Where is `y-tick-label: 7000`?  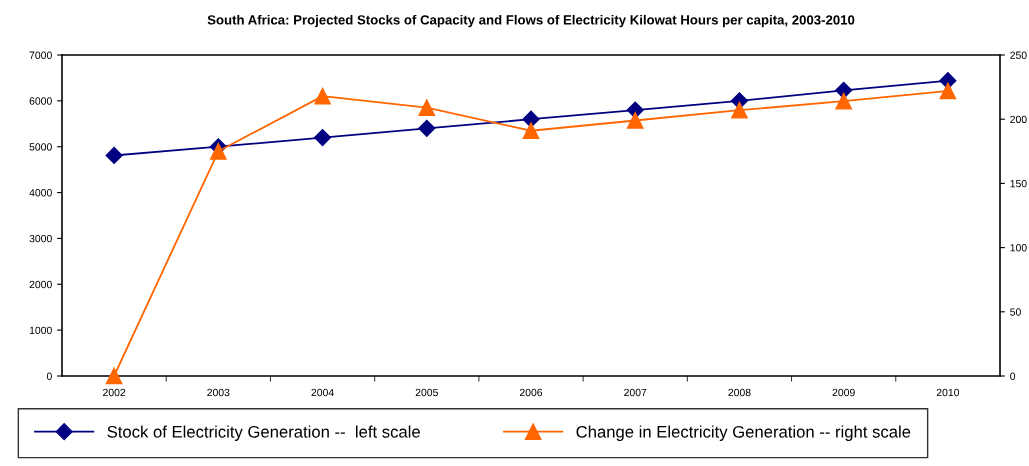
y-tick-label: 7000 is located at coordinates (40, 55).